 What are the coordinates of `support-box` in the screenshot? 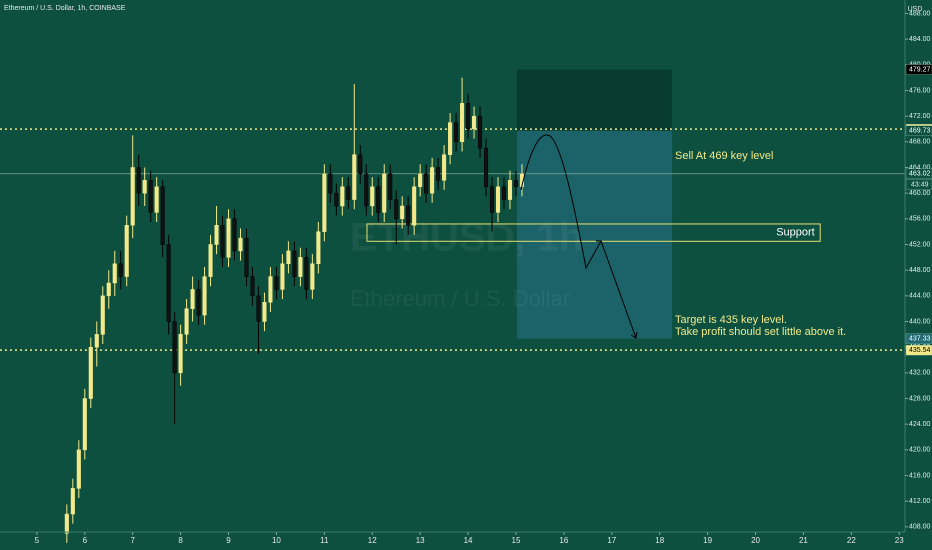 It's located at (593, 232).